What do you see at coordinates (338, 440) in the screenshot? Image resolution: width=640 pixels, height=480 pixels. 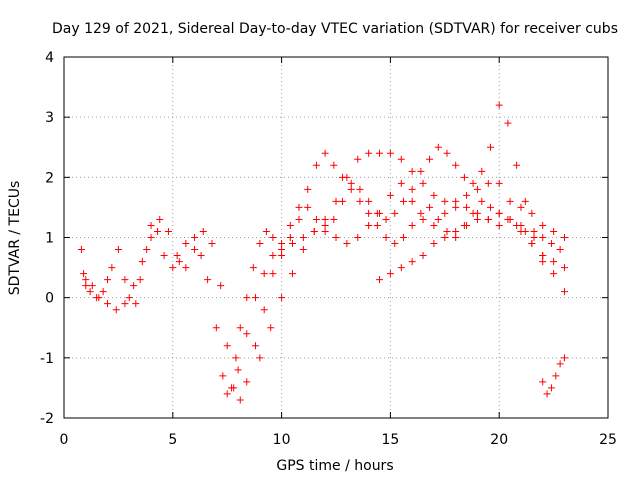 I see `x-tick-labels: 0 5 10 15 20 25` at bounding box center [338, 440].